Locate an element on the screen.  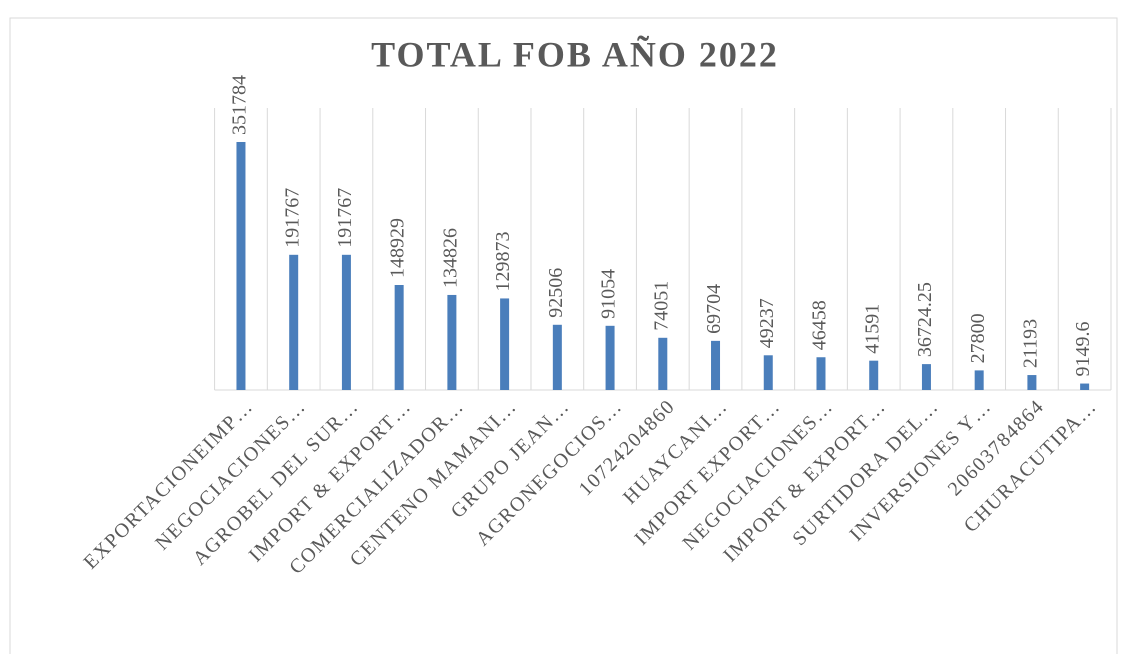
data-label: 27800 is located at coordinates (978, 338).